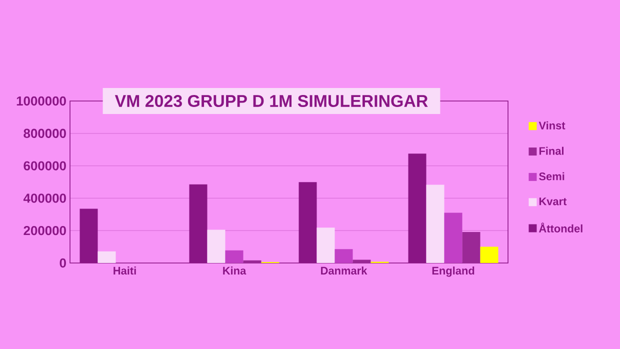 This screenshot has height=349, width=620. Describe the element at coordinates (45, 165) in the screenshot. I see `y-tick-label: 600000` at that location.